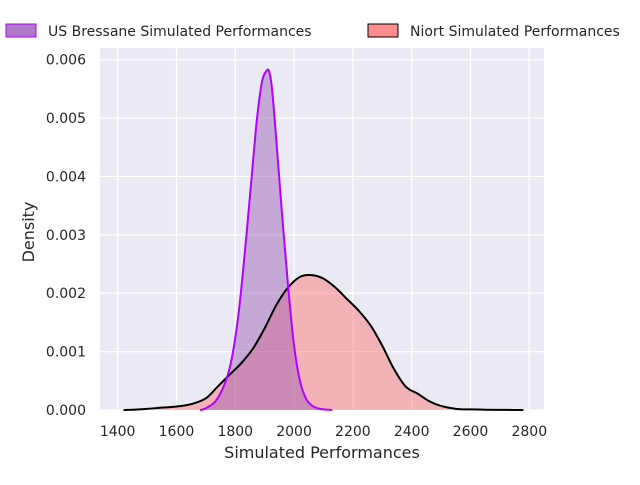  I want to click on y-tick-label: 0.004, so click(66, 177).